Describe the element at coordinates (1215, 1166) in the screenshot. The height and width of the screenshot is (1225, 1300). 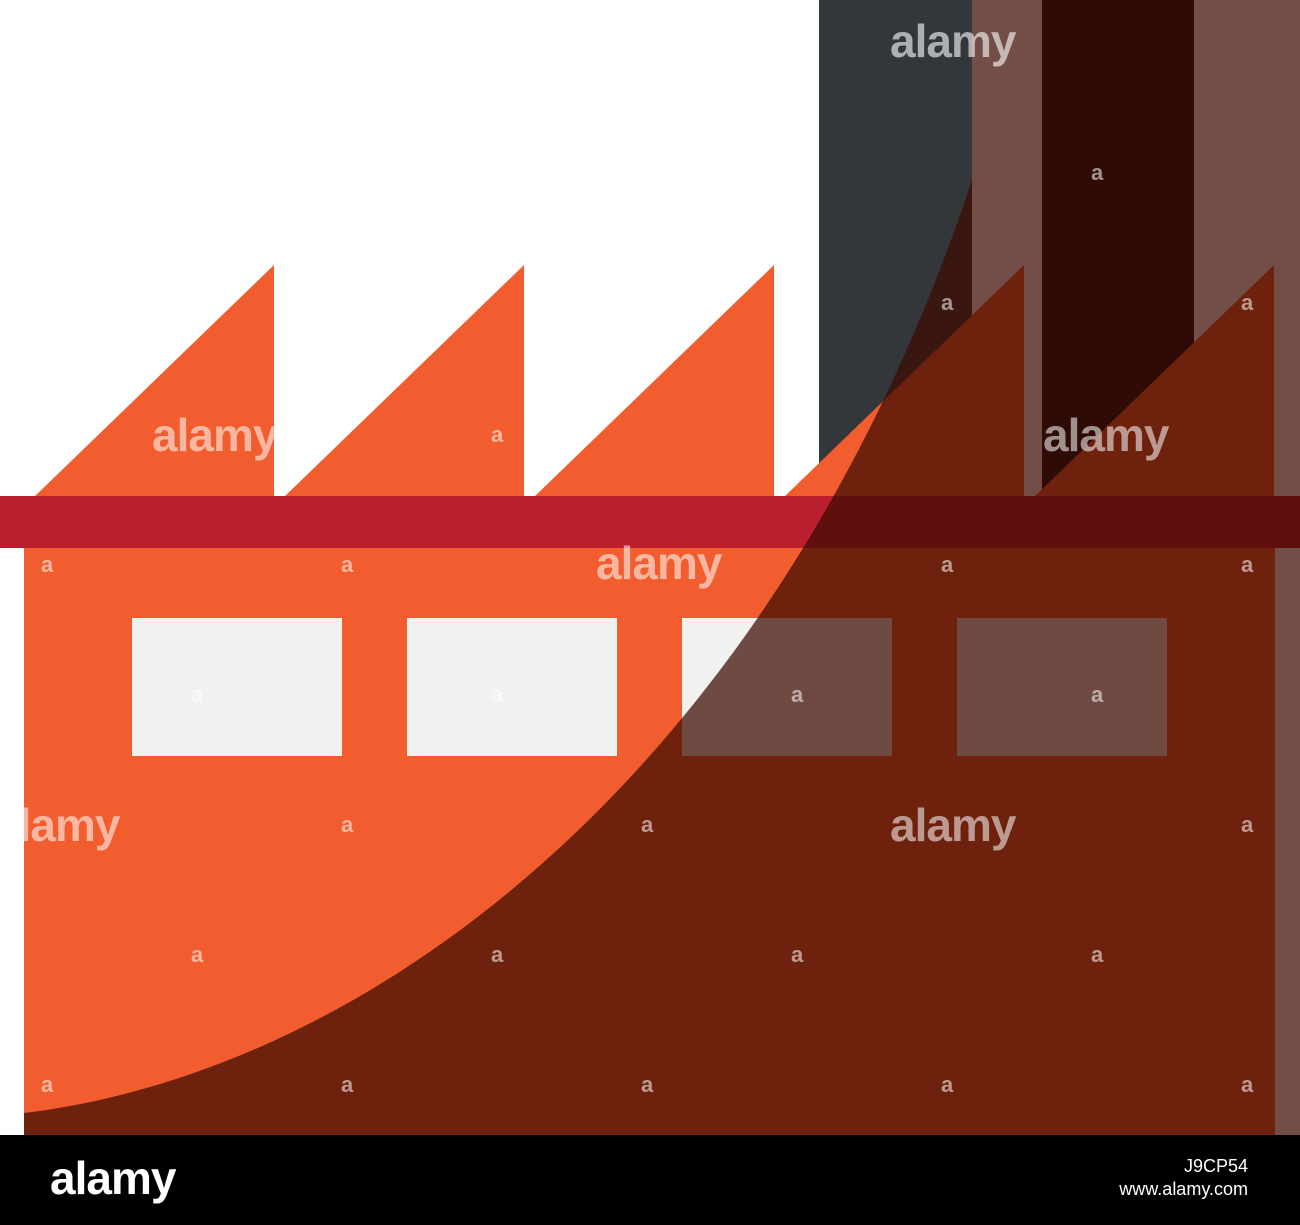
I see `image-id: J9CP54` at that location.